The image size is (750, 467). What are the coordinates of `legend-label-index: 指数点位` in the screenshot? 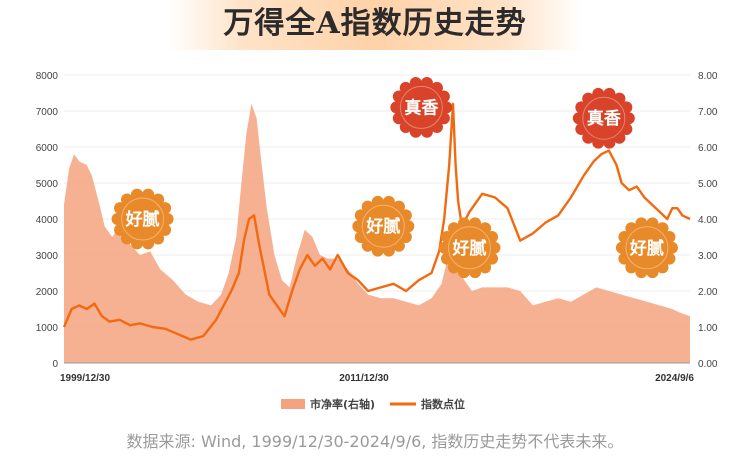 It's located at (443, 404).